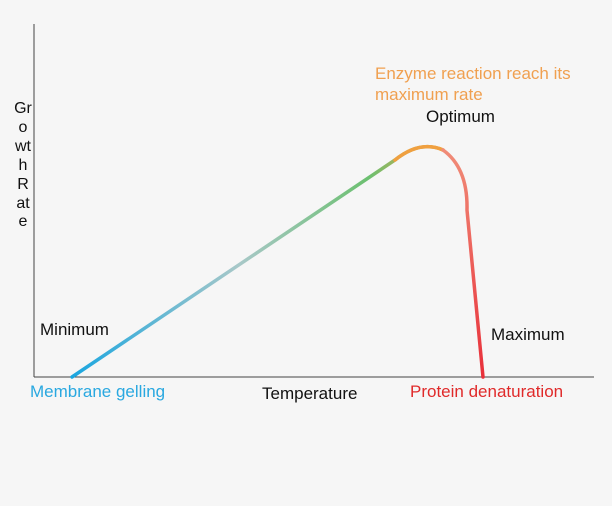 This screenshot has width=612, height=506. What do you see at coordinates (419, 153) in the screenshot?
I see `growth-curve-peak` at bounding box center [419, 153].